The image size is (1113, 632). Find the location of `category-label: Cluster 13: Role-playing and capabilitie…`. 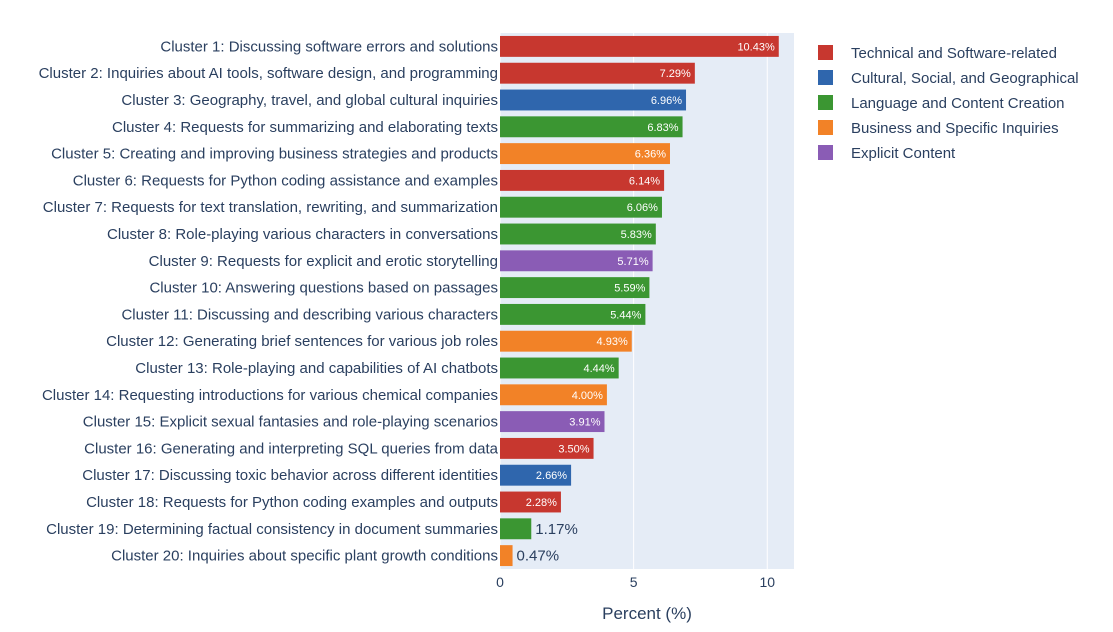

category-label: Cluster 13: Role-playing and capabilitie… is located at coordinates (316, 368).